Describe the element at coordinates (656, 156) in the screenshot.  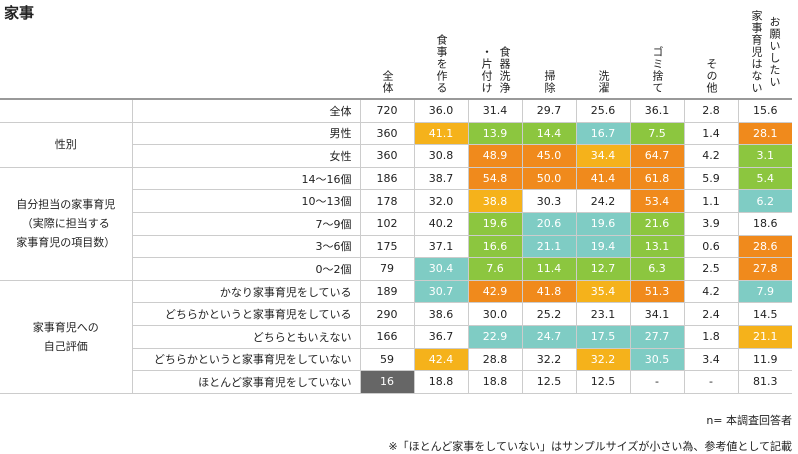
I see `value-cell: 64.7` at that location.